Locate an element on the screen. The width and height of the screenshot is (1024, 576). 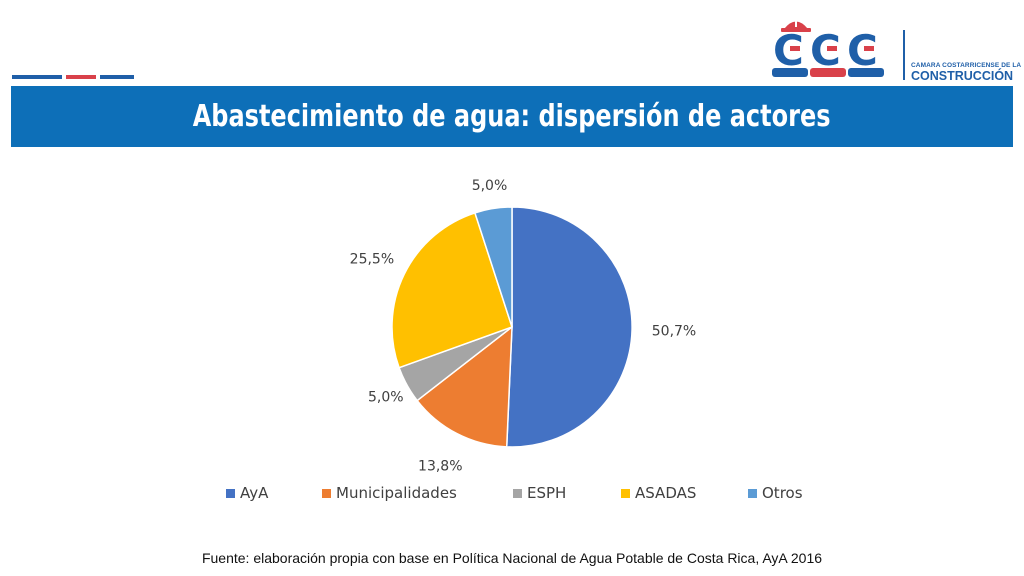
legend-swatch-otros is located at coordinates (752, 493).